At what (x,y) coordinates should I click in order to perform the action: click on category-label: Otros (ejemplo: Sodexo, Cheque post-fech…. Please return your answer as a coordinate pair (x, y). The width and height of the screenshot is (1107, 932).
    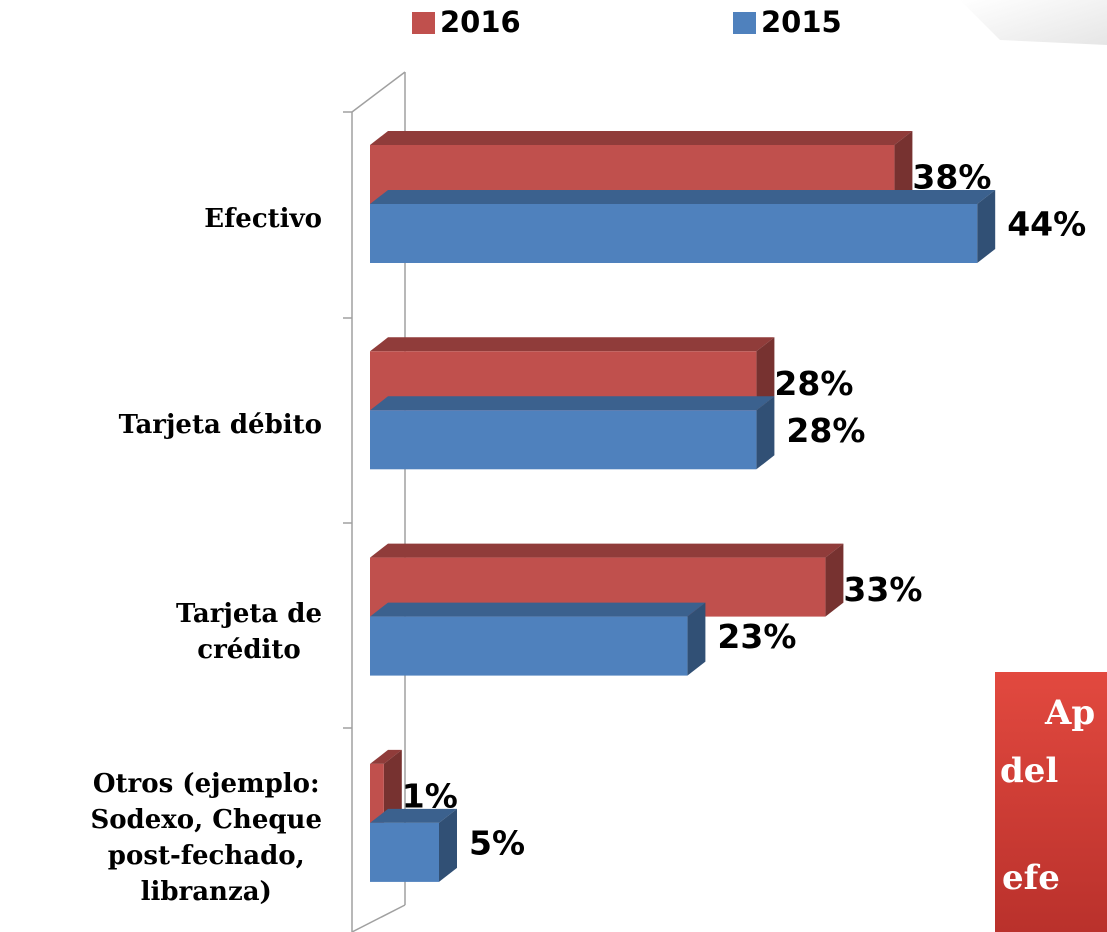
    Looking at the image, I should click on (206, 837).